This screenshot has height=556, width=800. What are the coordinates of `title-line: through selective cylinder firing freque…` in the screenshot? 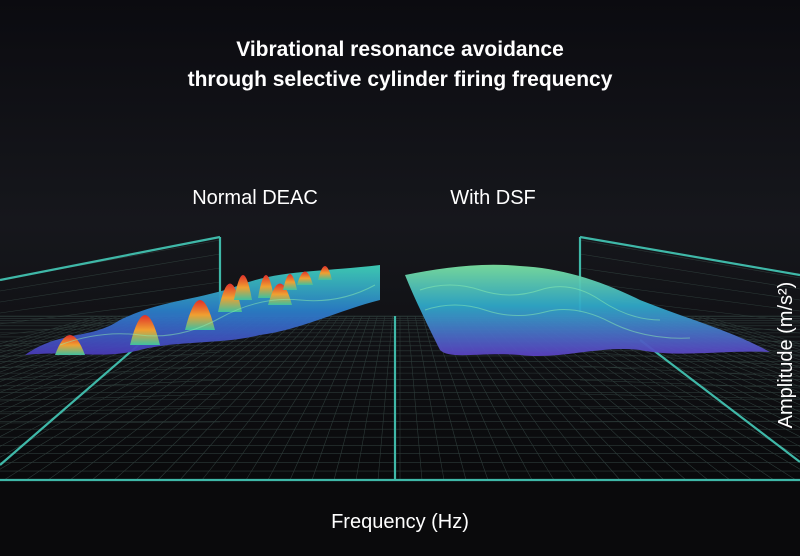 It's located at (400, 79).